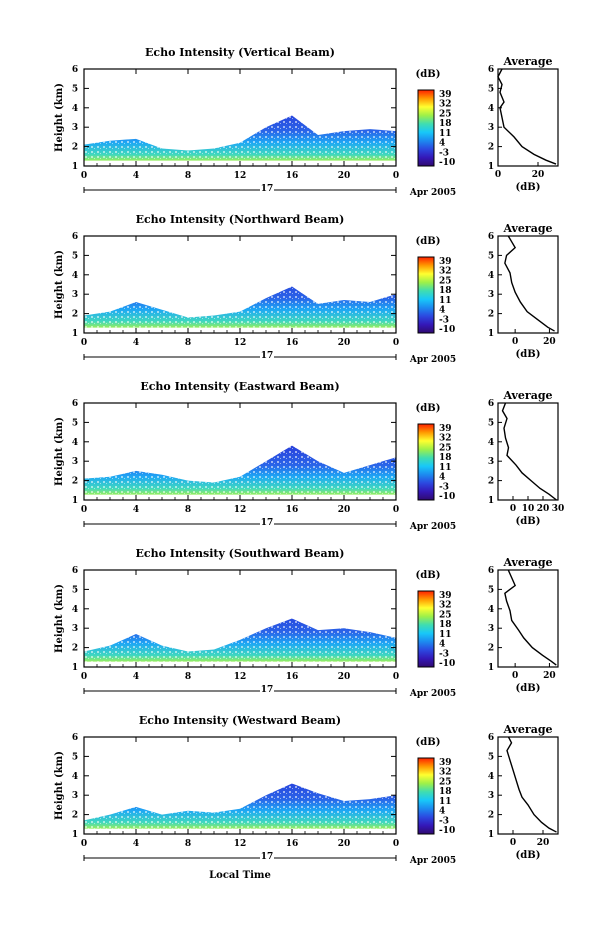 The height and width of the screenshot is (929, 611). What do you see at coordinates (527, 228) in the screenshot?
I see `average-title: Average` at bounding box center [527, 228].